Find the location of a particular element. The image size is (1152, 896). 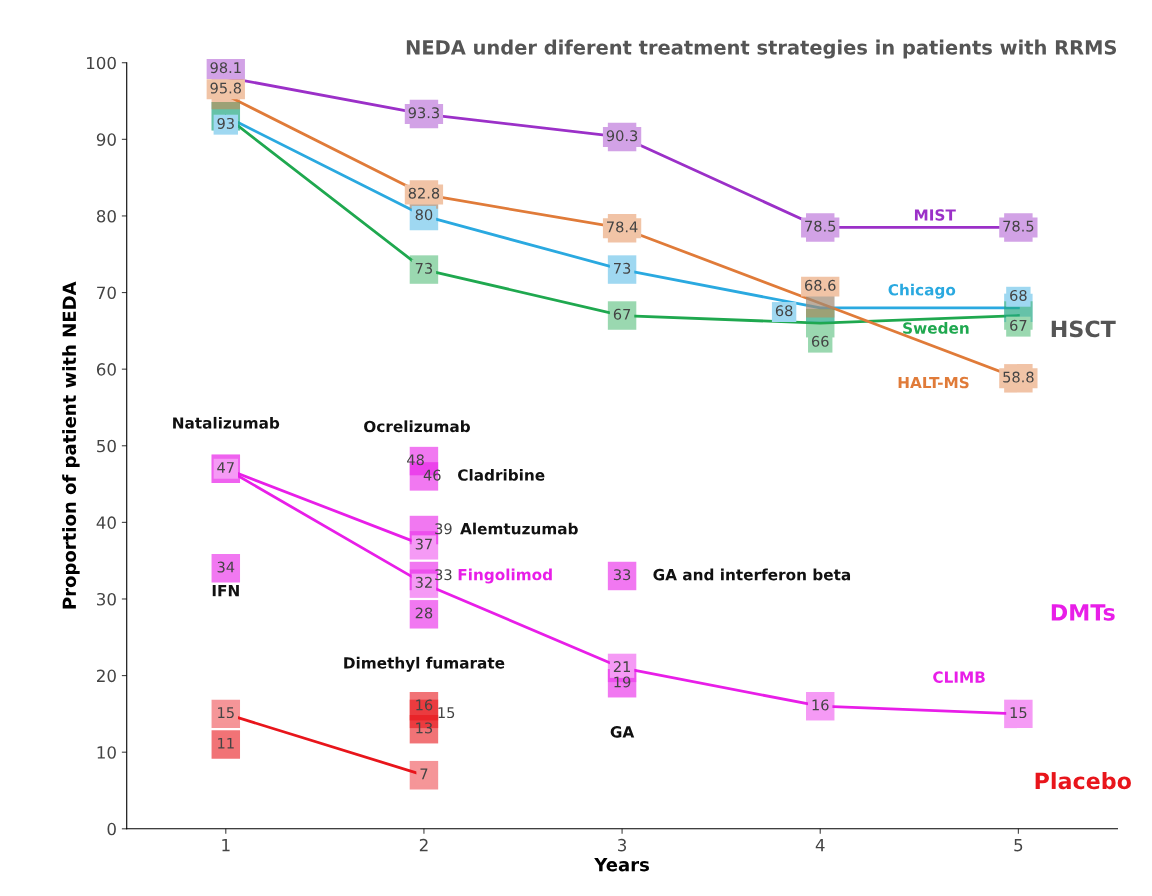

data-label: 11 is located at coordinates (226, 743).